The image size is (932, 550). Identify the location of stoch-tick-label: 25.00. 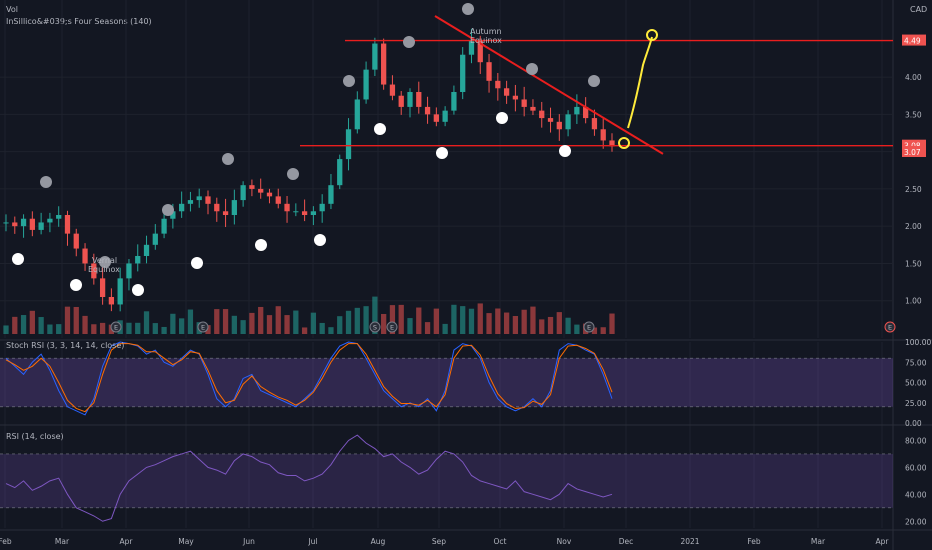
(916, 403).